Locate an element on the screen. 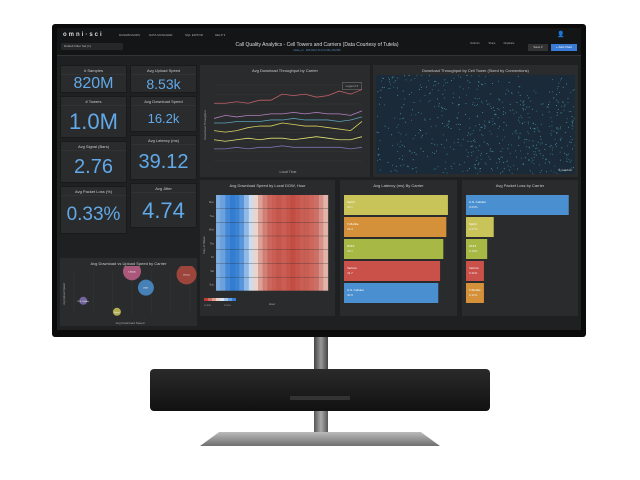 This screenshot has width=640, height=480. kpi-value: 8.53k is located at coordinates (163, 84).